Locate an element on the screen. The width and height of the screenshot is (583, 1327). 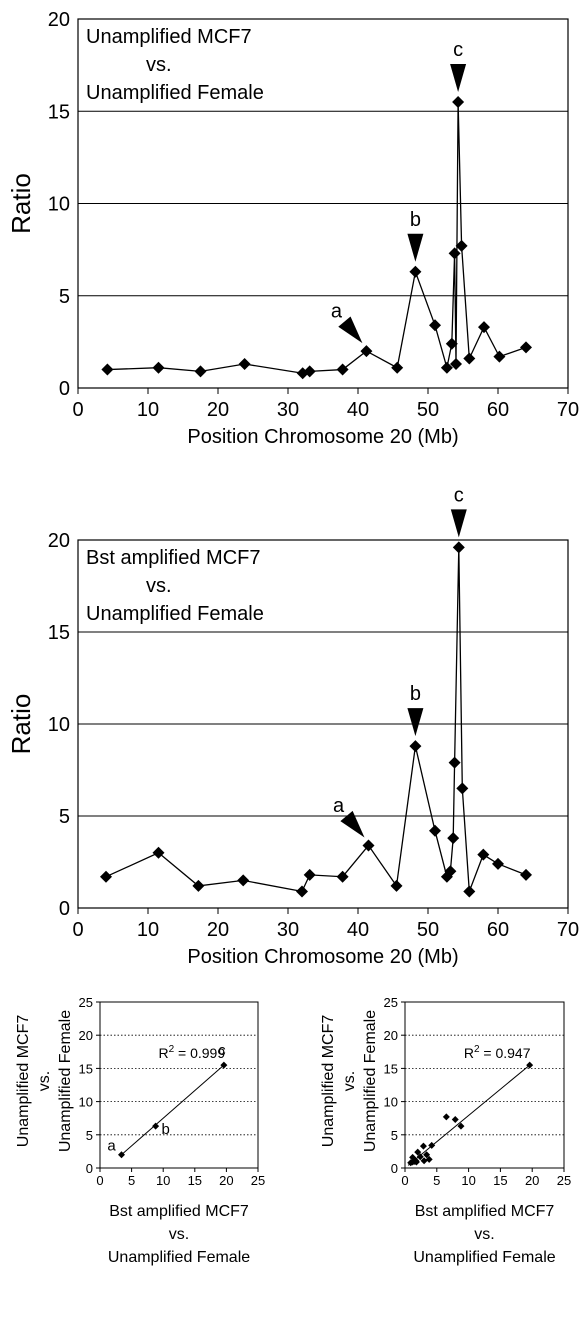
x-axis-label-line: Unamplified Female is located at coordinates (484, 1257).